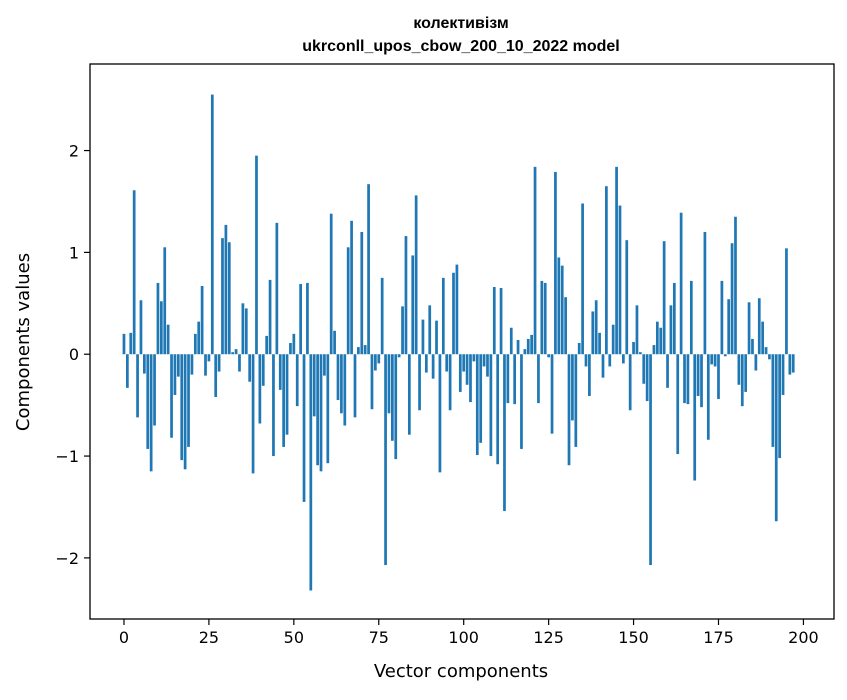  What do you see at coordinates (461, 671) in the screenshot?
I see `x-axis-label: Vector components` at bounding box center [461, 671].